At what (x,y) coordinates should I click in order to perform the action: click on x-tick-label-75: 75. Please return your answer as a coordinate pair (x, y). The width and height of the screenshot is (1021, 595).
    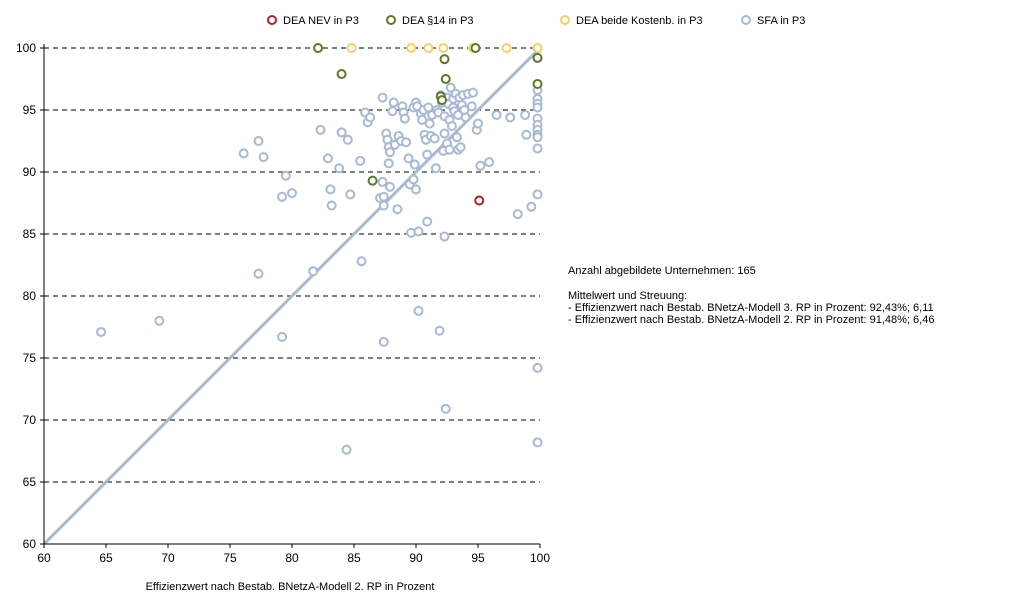
    Looking at the image, I should click on (230, 558).